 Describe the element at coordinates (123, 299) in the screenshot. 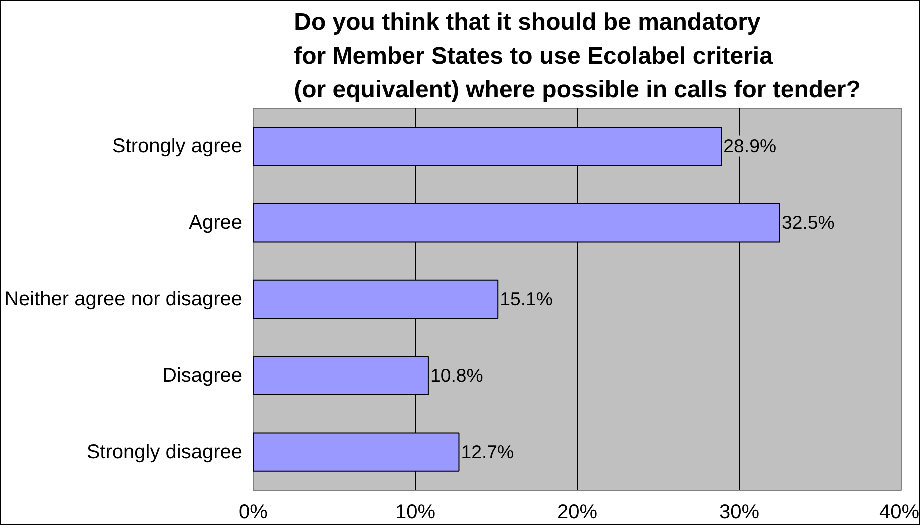

I see `y-tick-label: Neither agree nor disagree` at that location.